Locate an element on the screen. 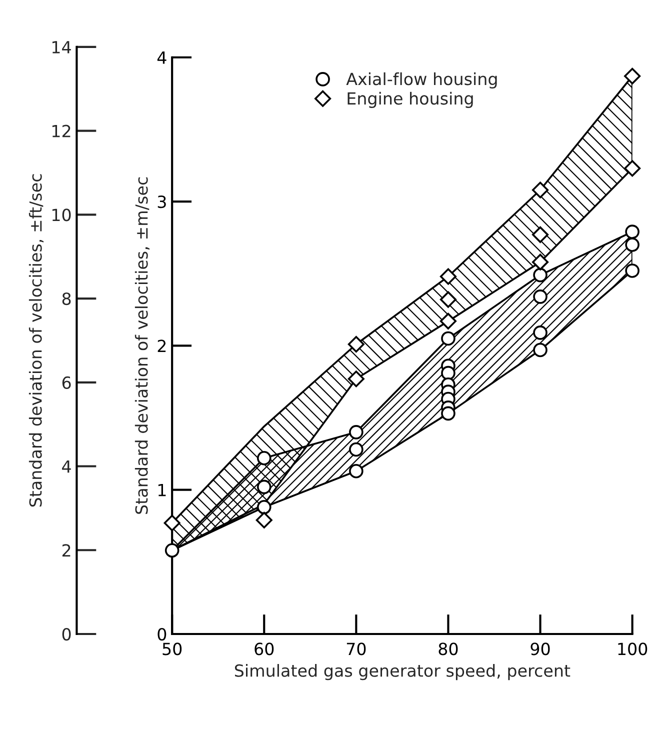  y2-tick-label: 0 is located at coordinates (66, 634).